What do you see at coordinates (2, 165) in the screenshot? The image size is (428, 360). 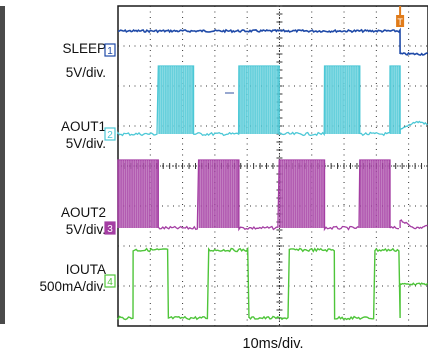 I see `left-frame-bar` at bounding box center [2, 165].